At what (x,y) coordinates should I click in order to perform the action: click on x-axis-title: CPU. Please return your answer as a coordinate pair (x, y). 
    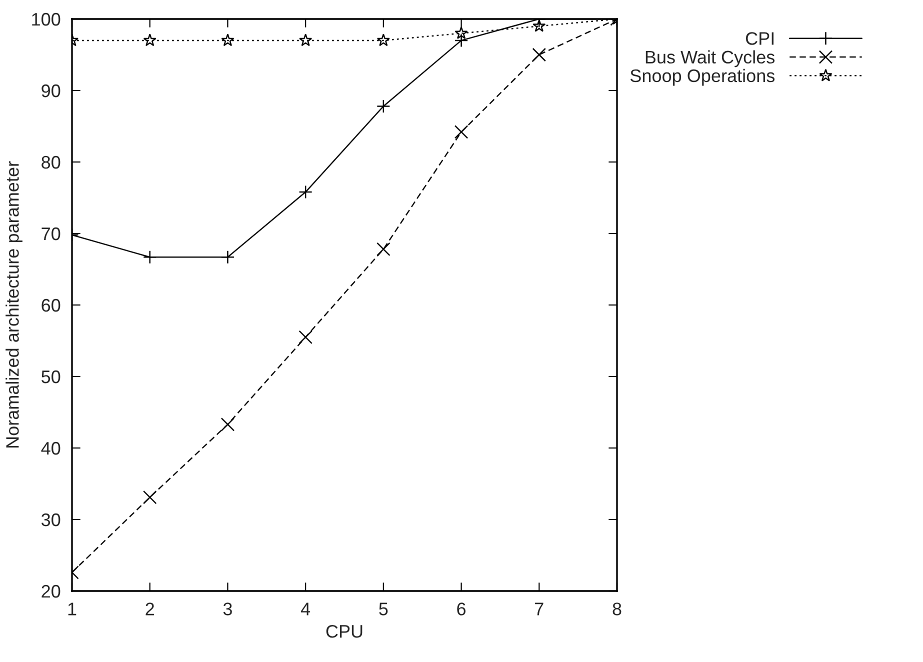
    Looking at the image, I should click on (344, 631).